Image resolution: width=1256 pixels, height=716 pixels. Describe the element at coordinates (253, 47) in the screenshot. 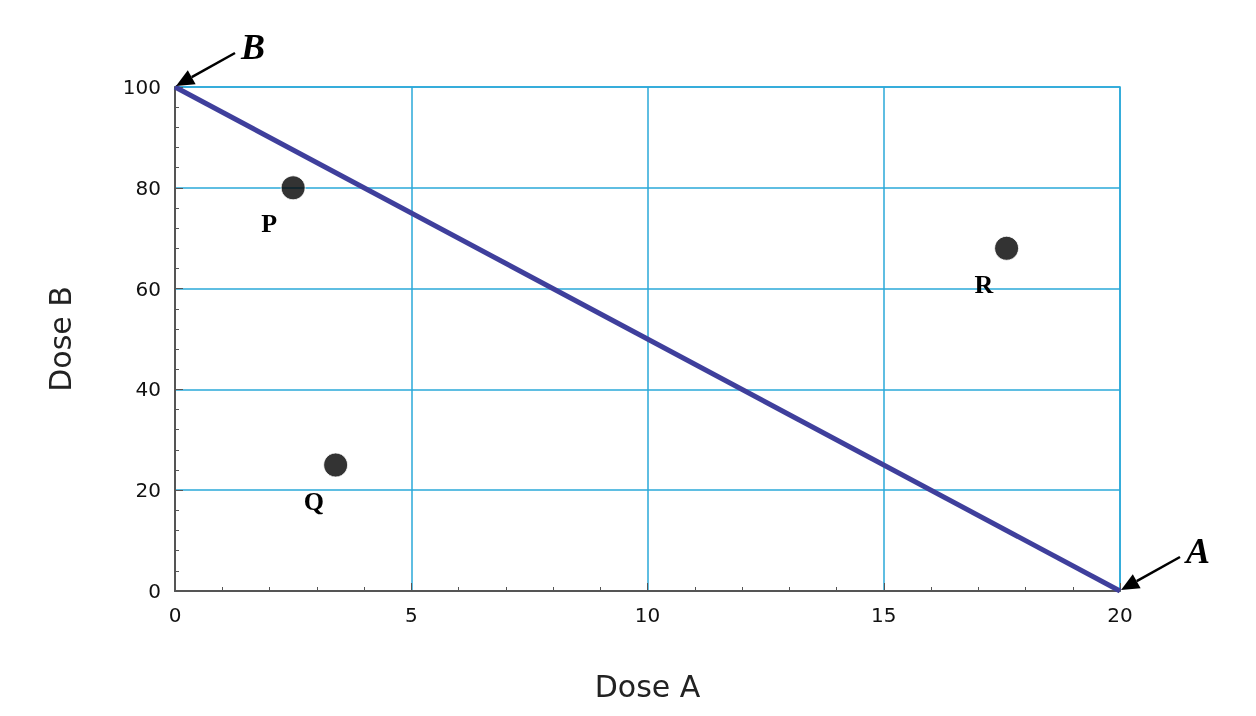

I see `annotation: B` at that location.